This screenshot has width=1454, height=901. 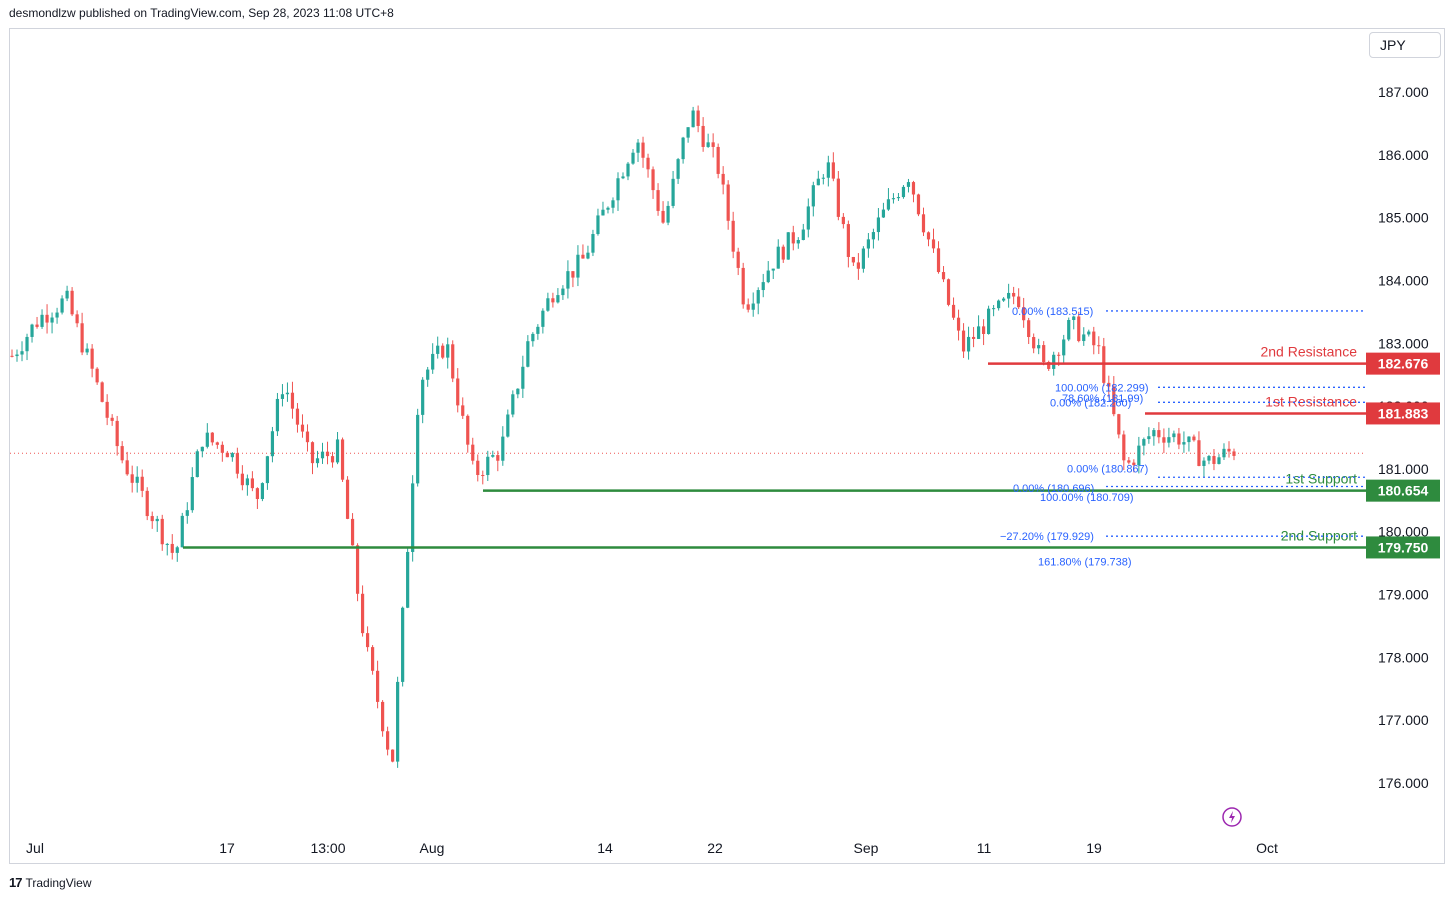 What do you see at coordinates (1232, 817) in the screenshot?
I see `lightning-icon` at bounding box center [1232, 817].